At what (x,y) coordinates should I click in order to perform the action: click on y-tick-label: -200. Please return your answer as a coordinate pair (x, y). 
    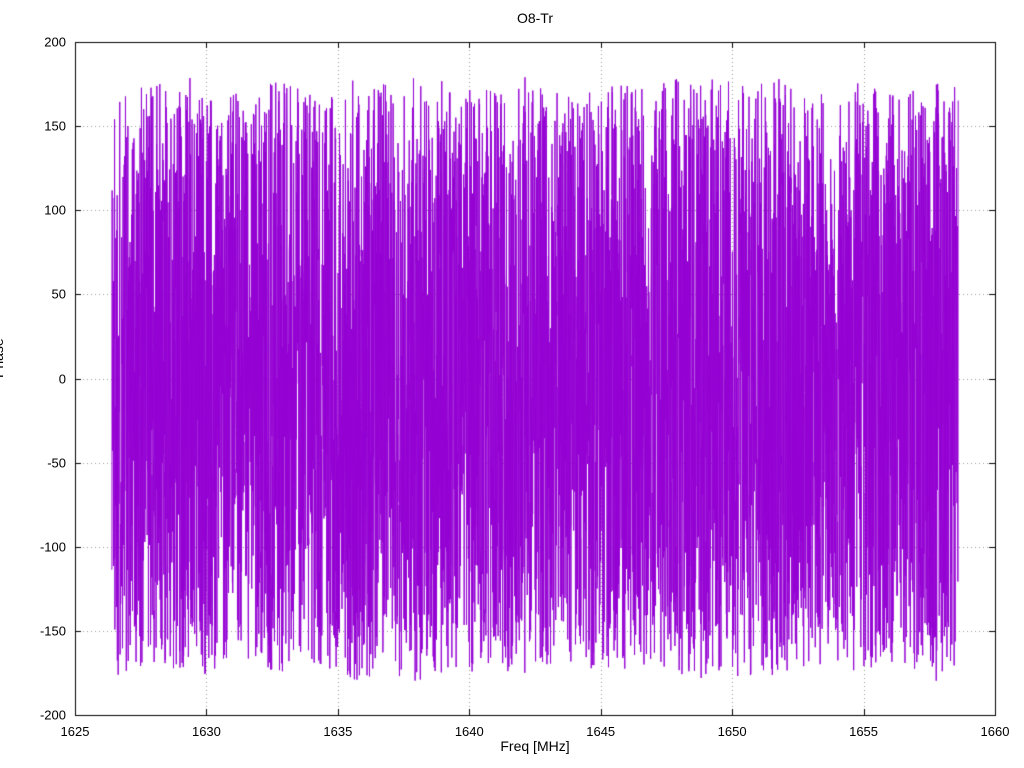
    Looking at the image, I should click on (52, 715).